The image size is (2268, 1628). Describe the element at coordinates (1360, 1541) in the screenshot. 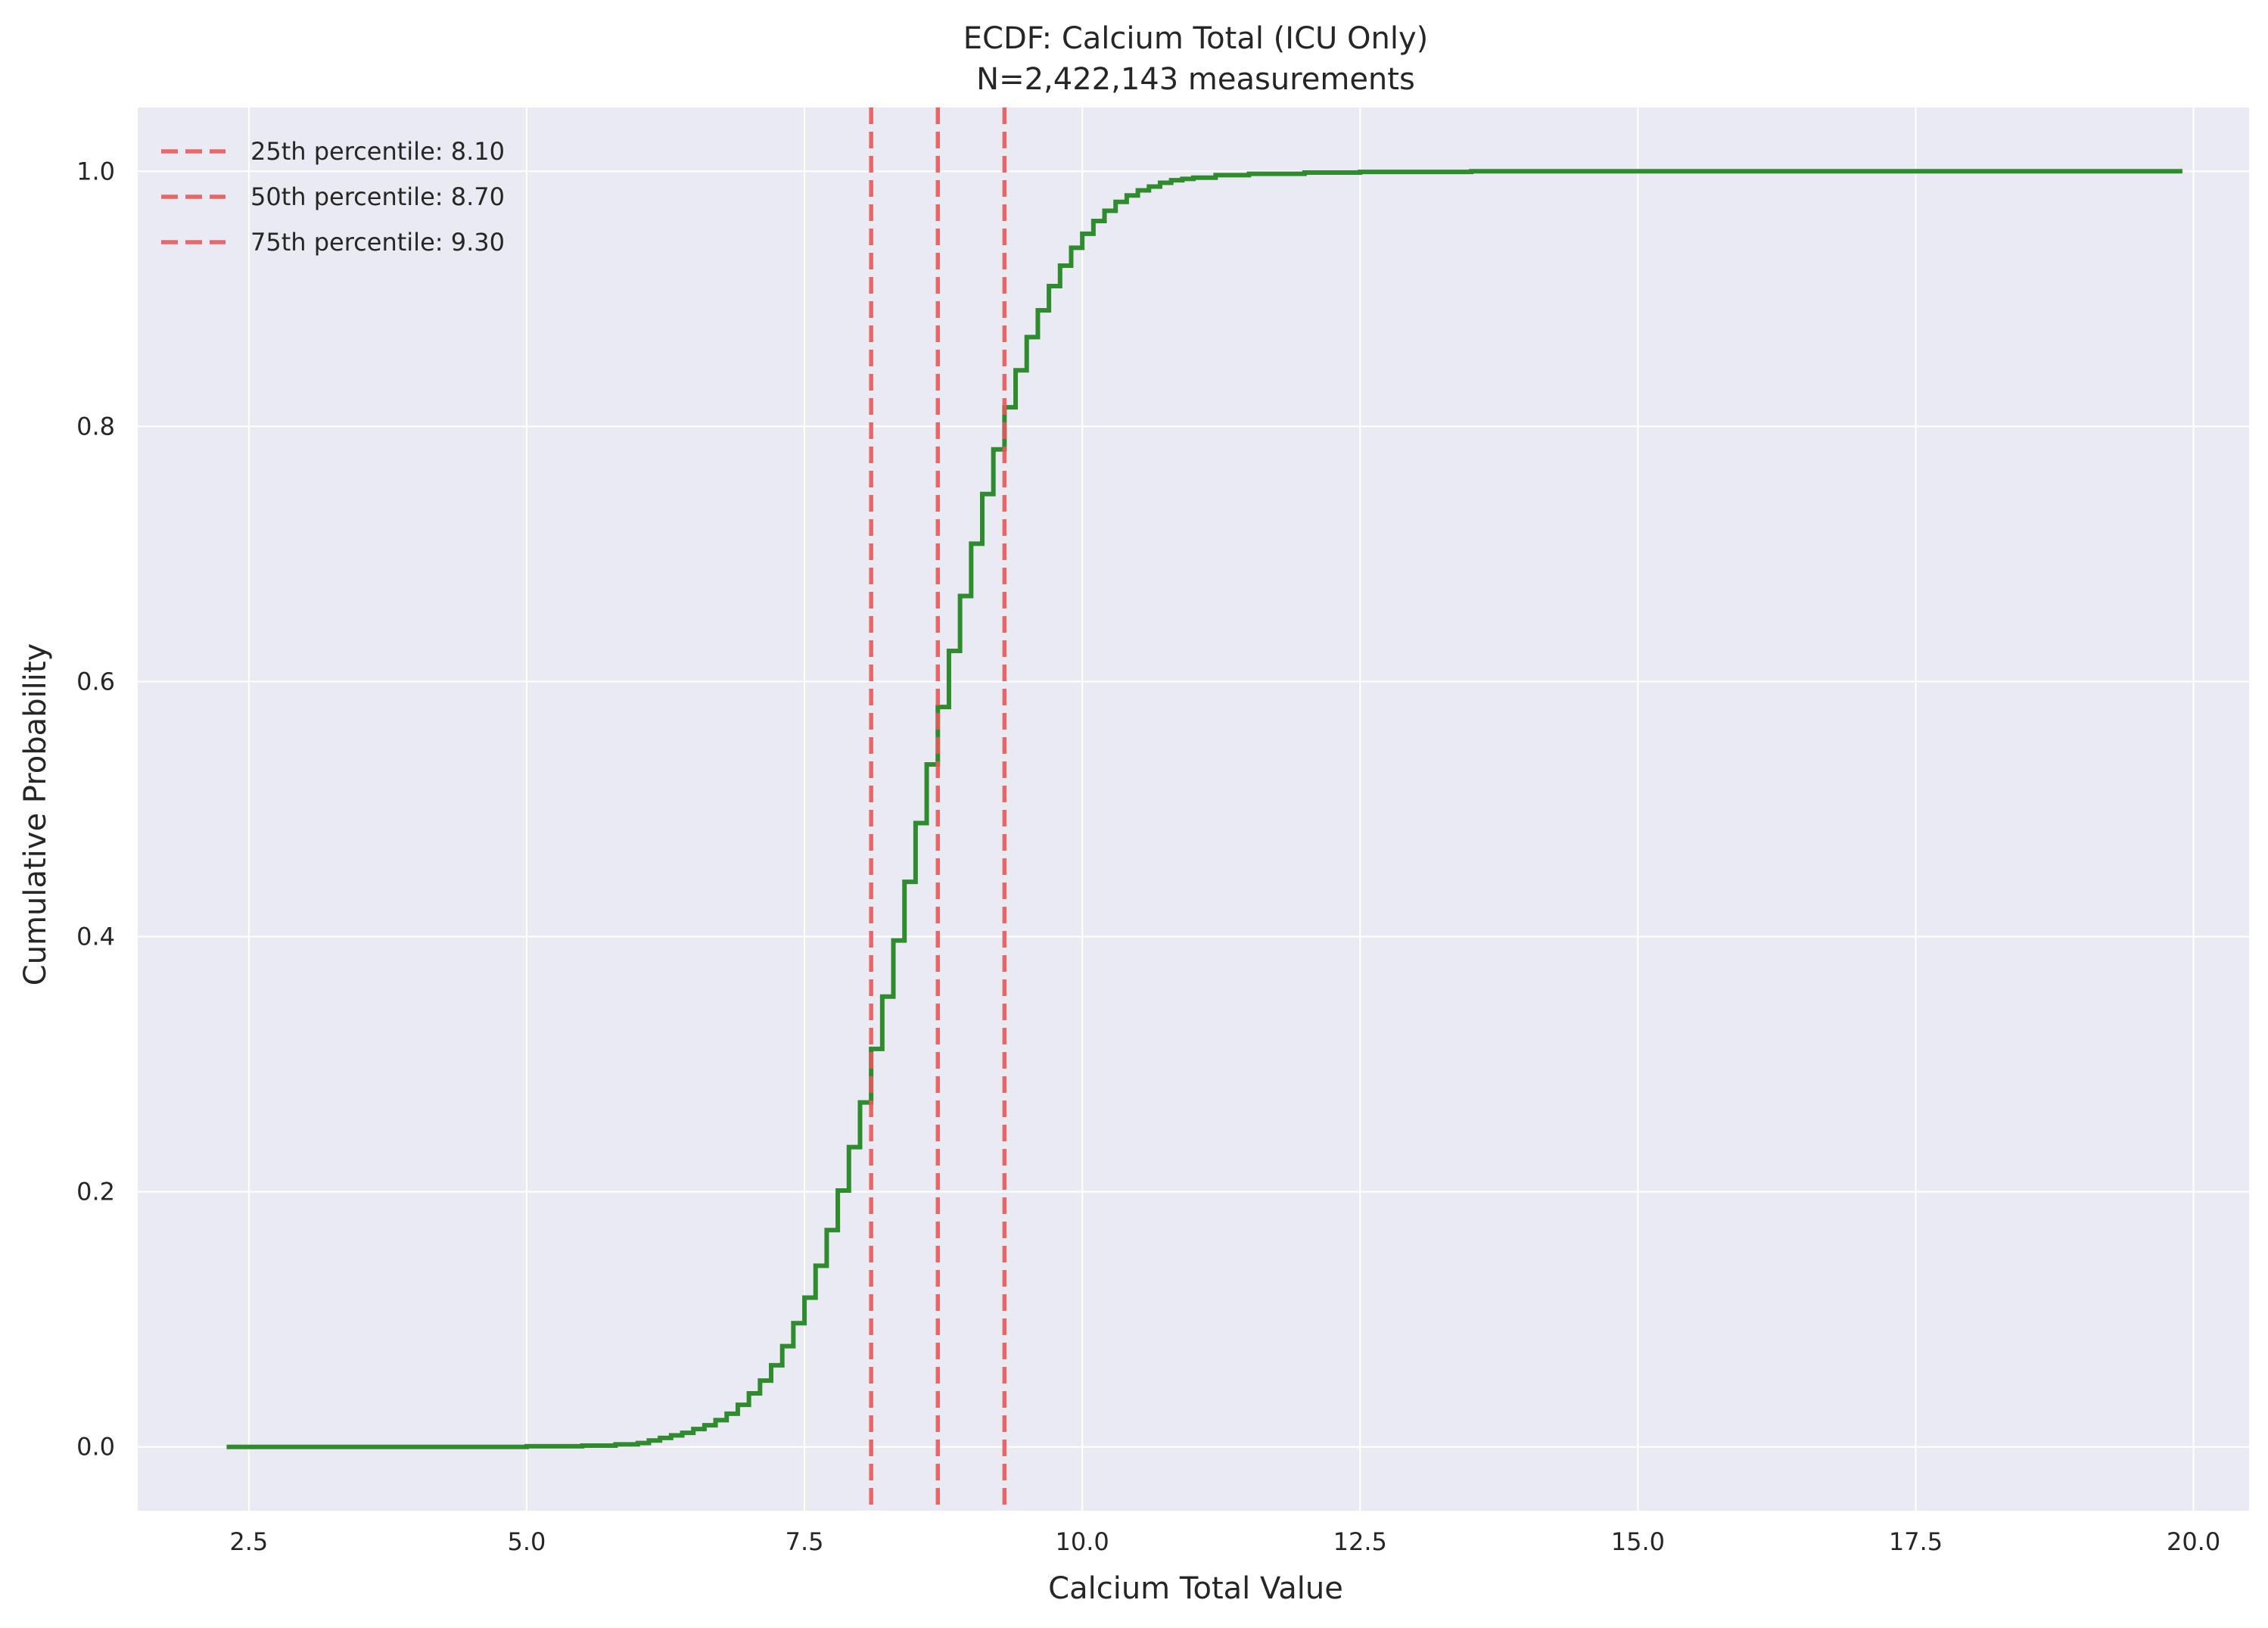

I see `x-tick-label: 12.5` at that location.